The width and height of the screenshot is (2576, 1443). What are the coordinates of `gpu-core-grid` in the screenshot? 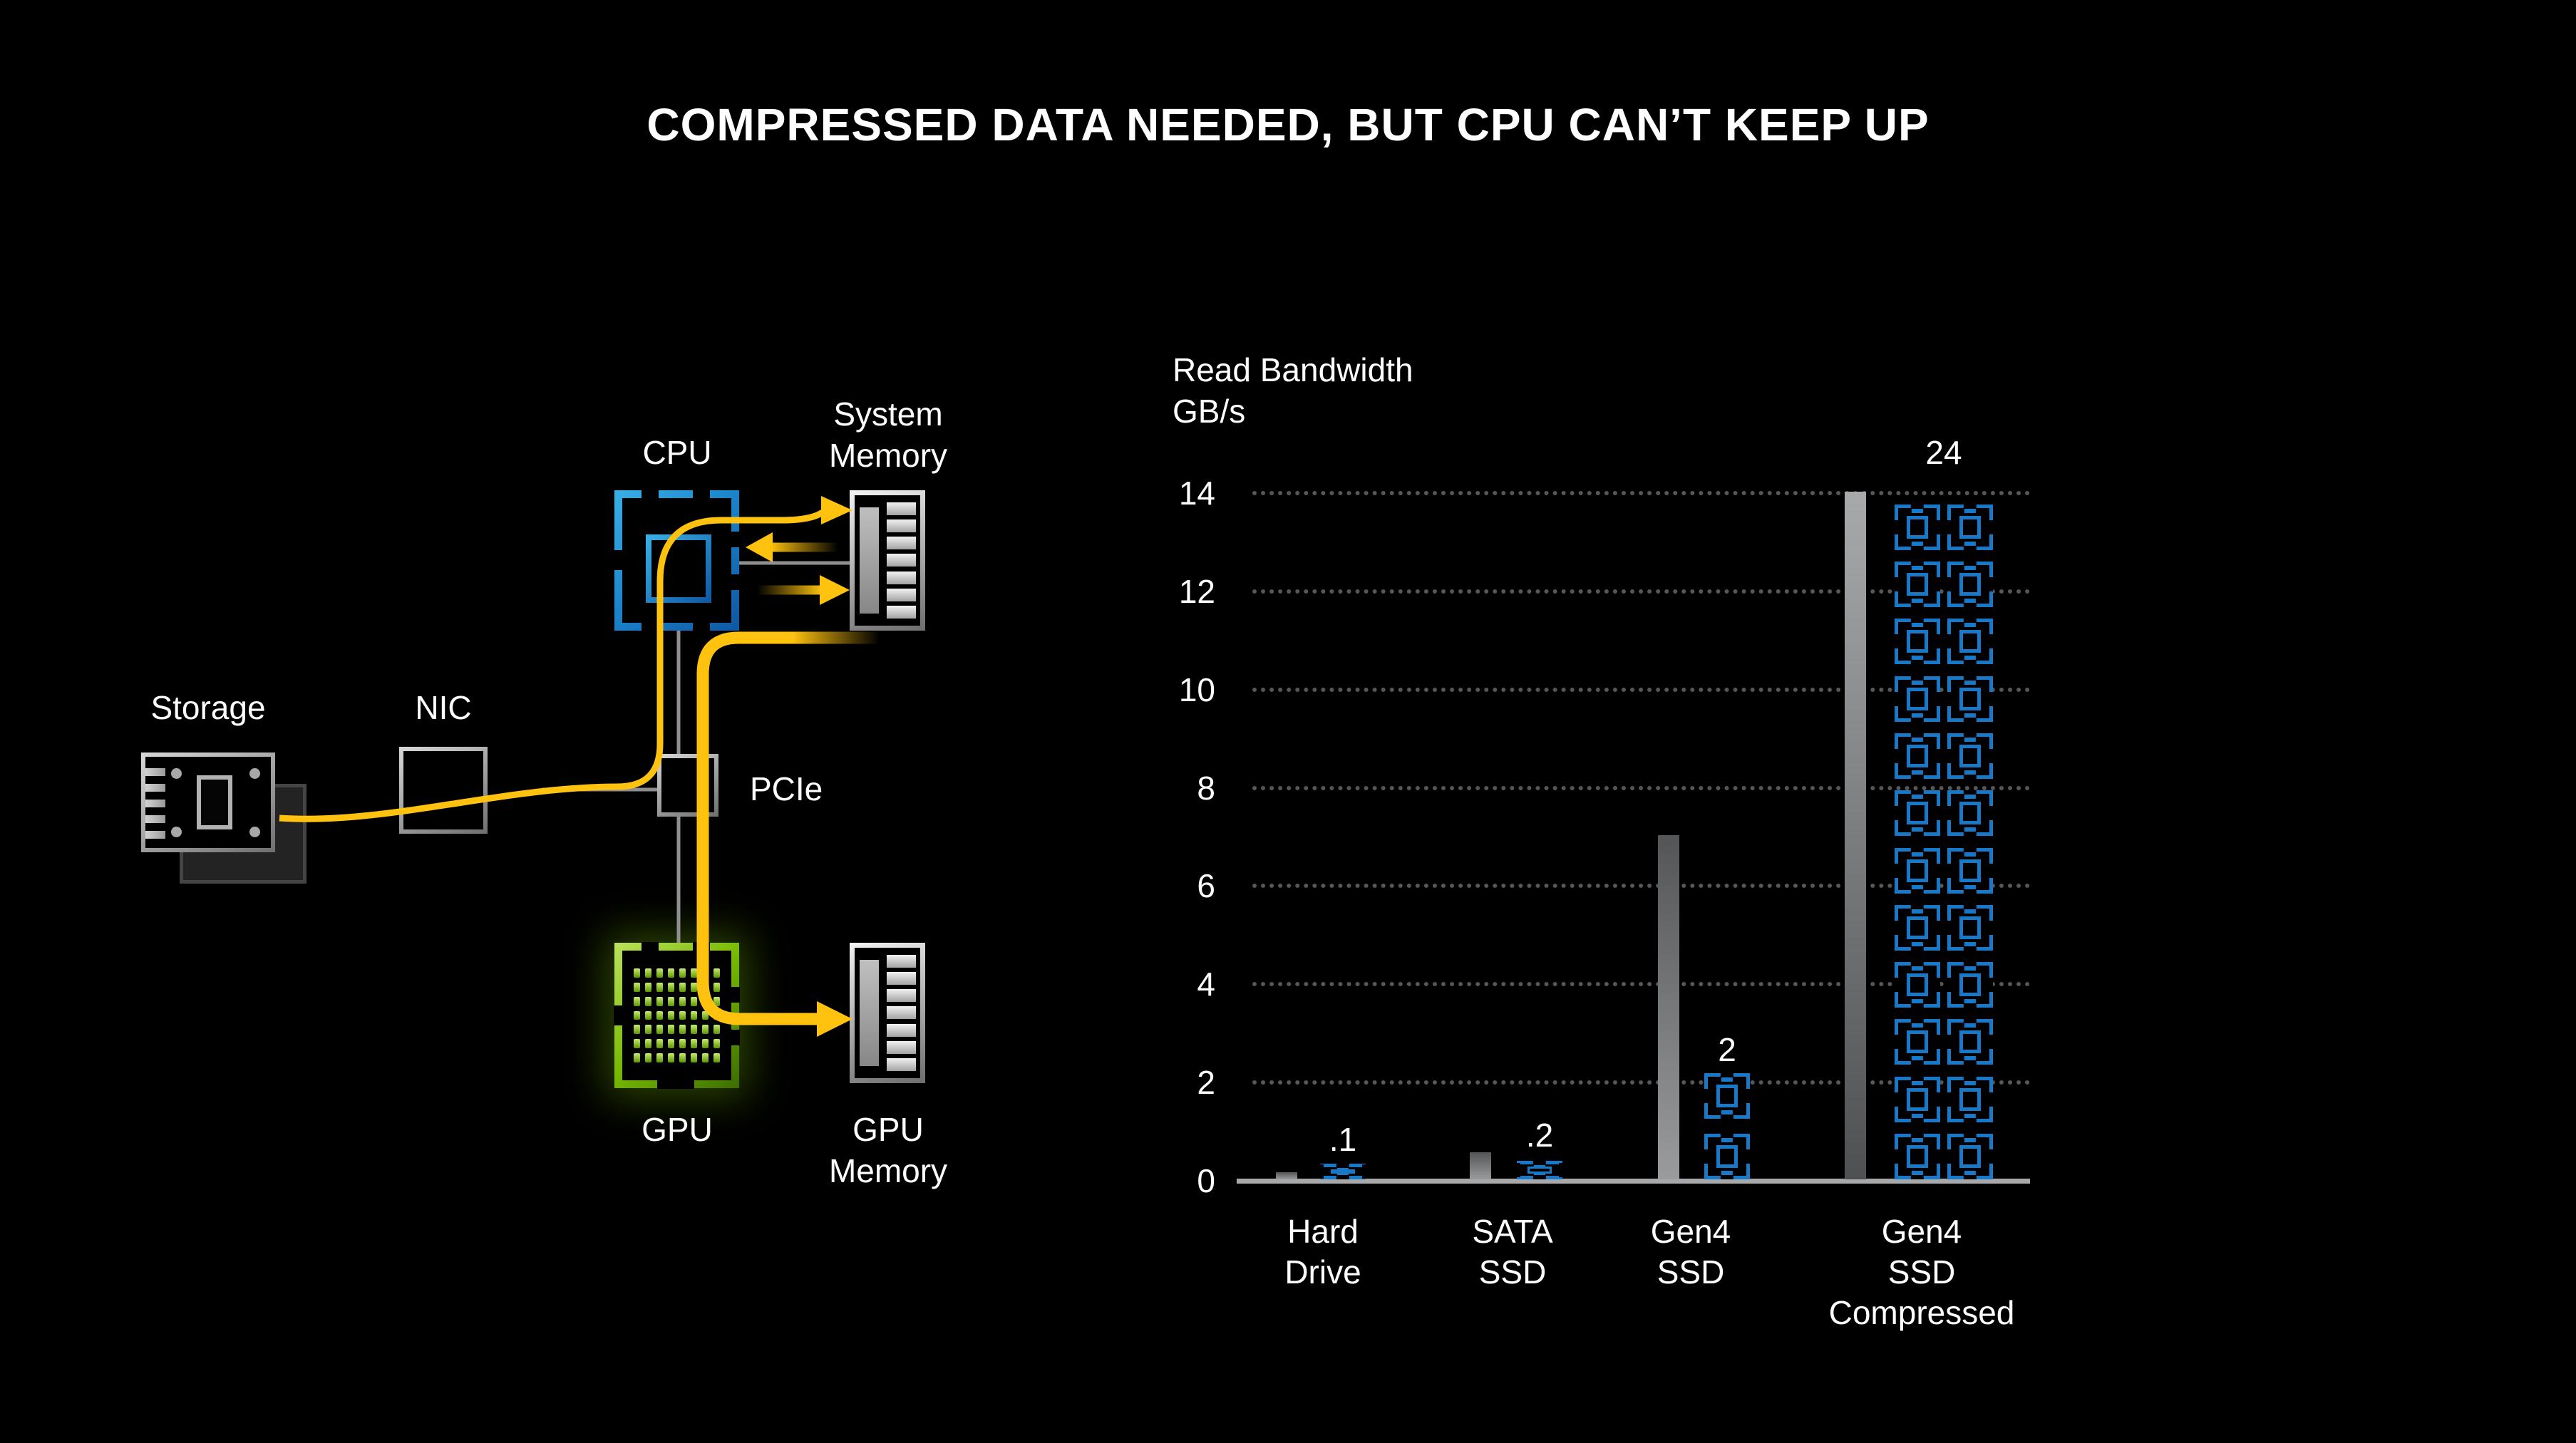 It's located at (677, 1015).